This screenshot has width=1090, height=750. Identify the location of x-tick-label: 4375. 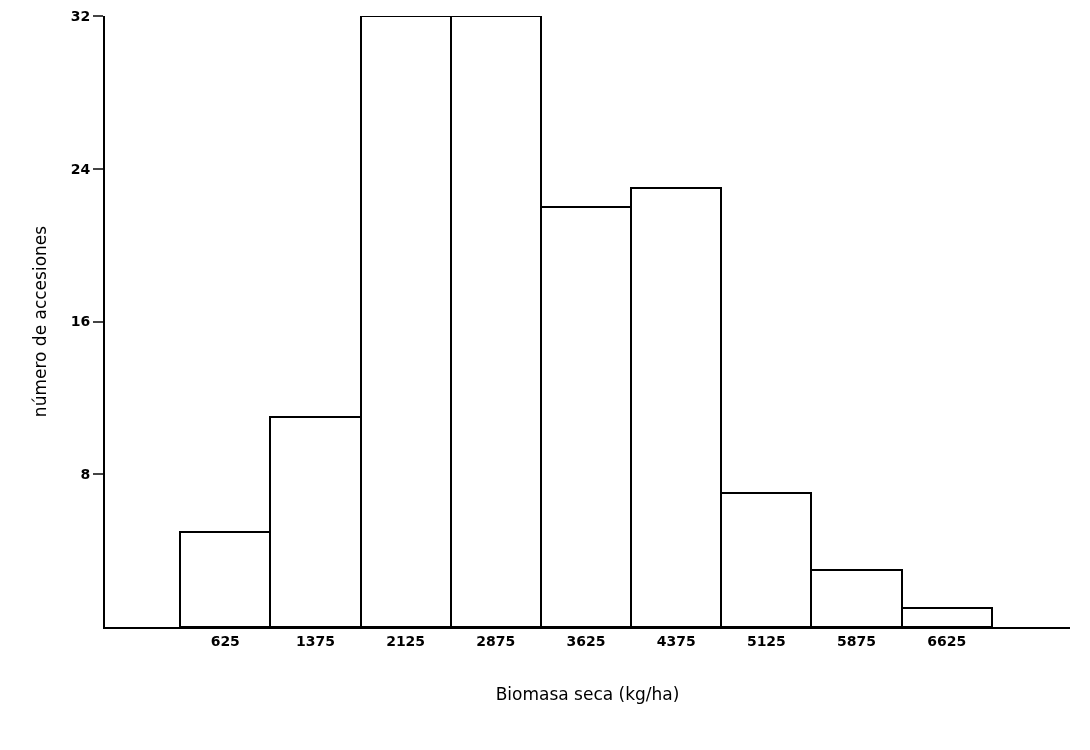
(676, 640).